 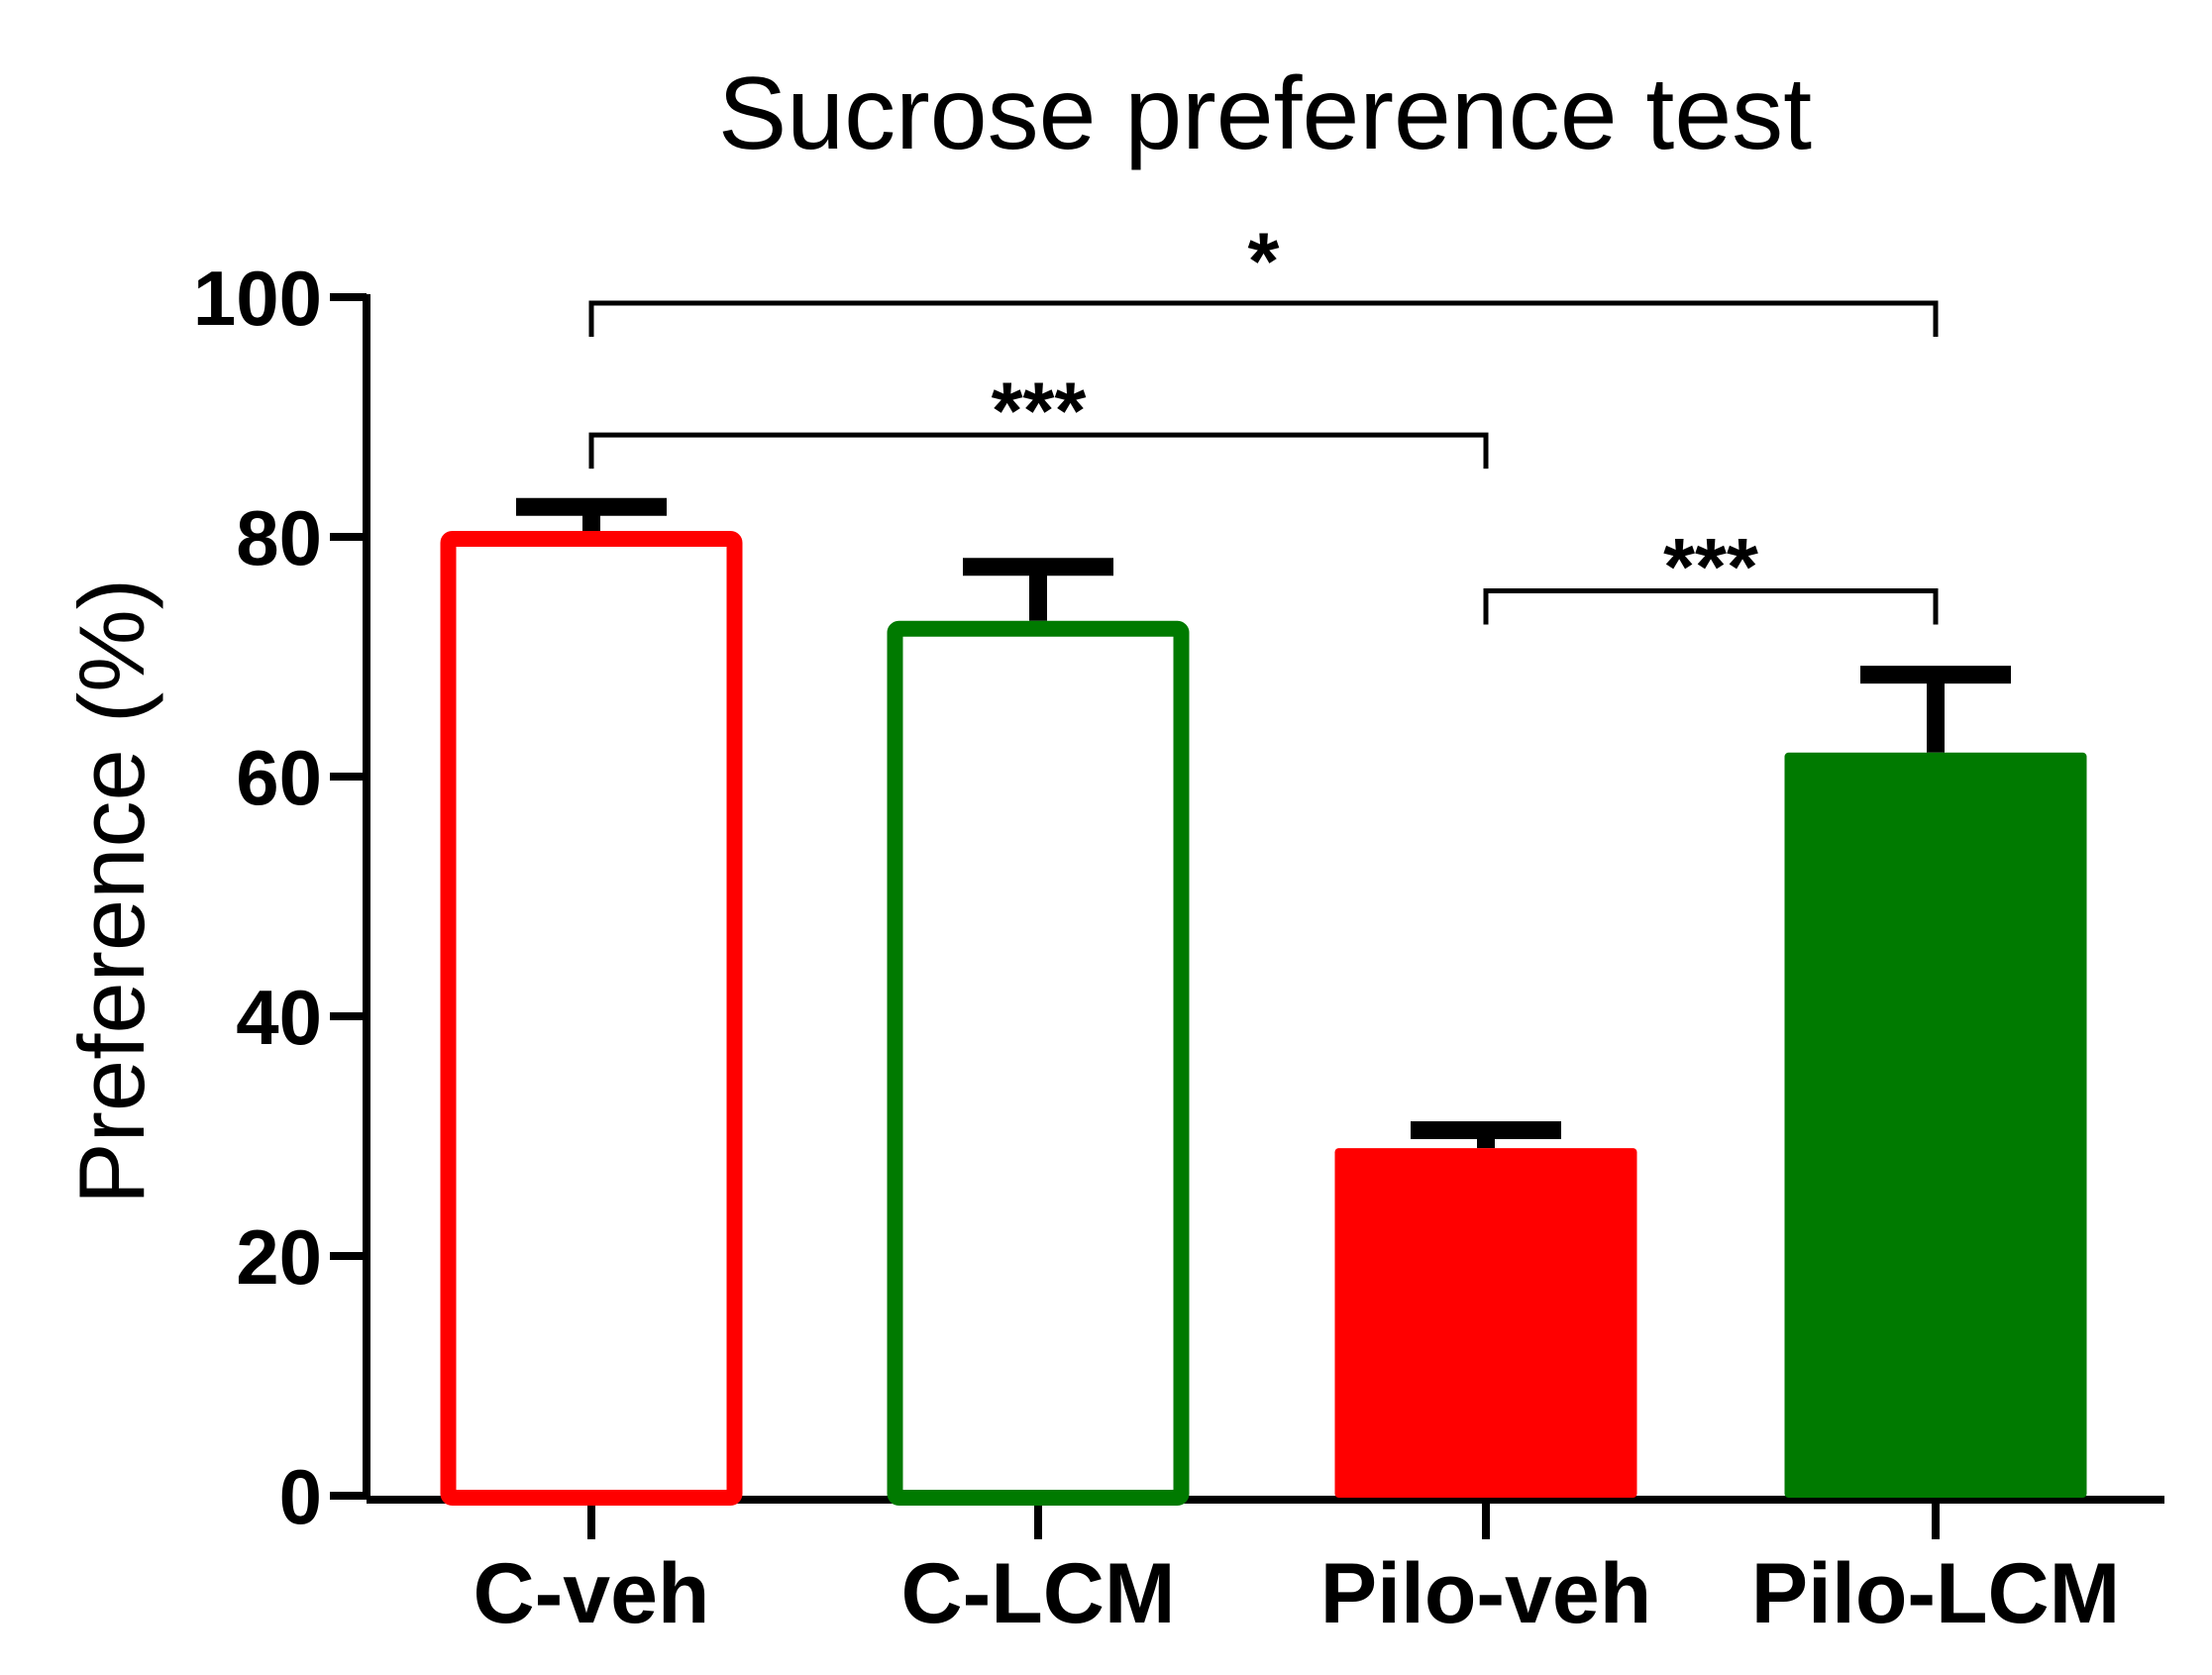 What do you see at coordinates (1936, 1593) in the screenshot?
I see `x-tick-label: Pilo-LCM` at bounding box center [1936, 1593].